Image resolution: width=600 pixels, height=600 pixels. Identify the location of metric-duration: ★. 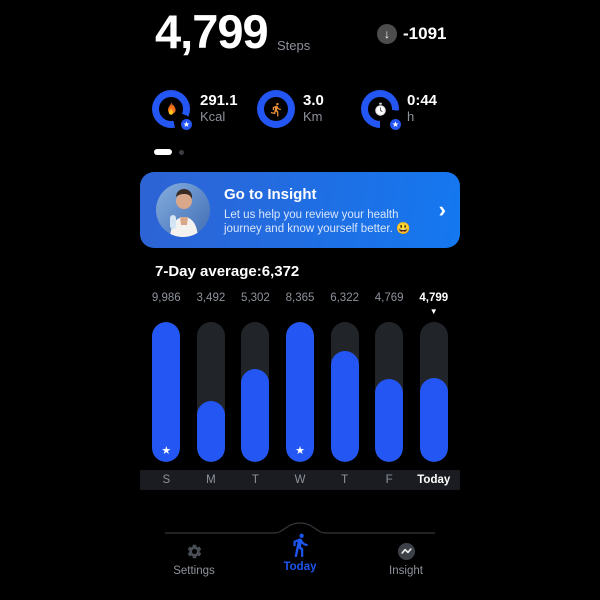
(382, 111).